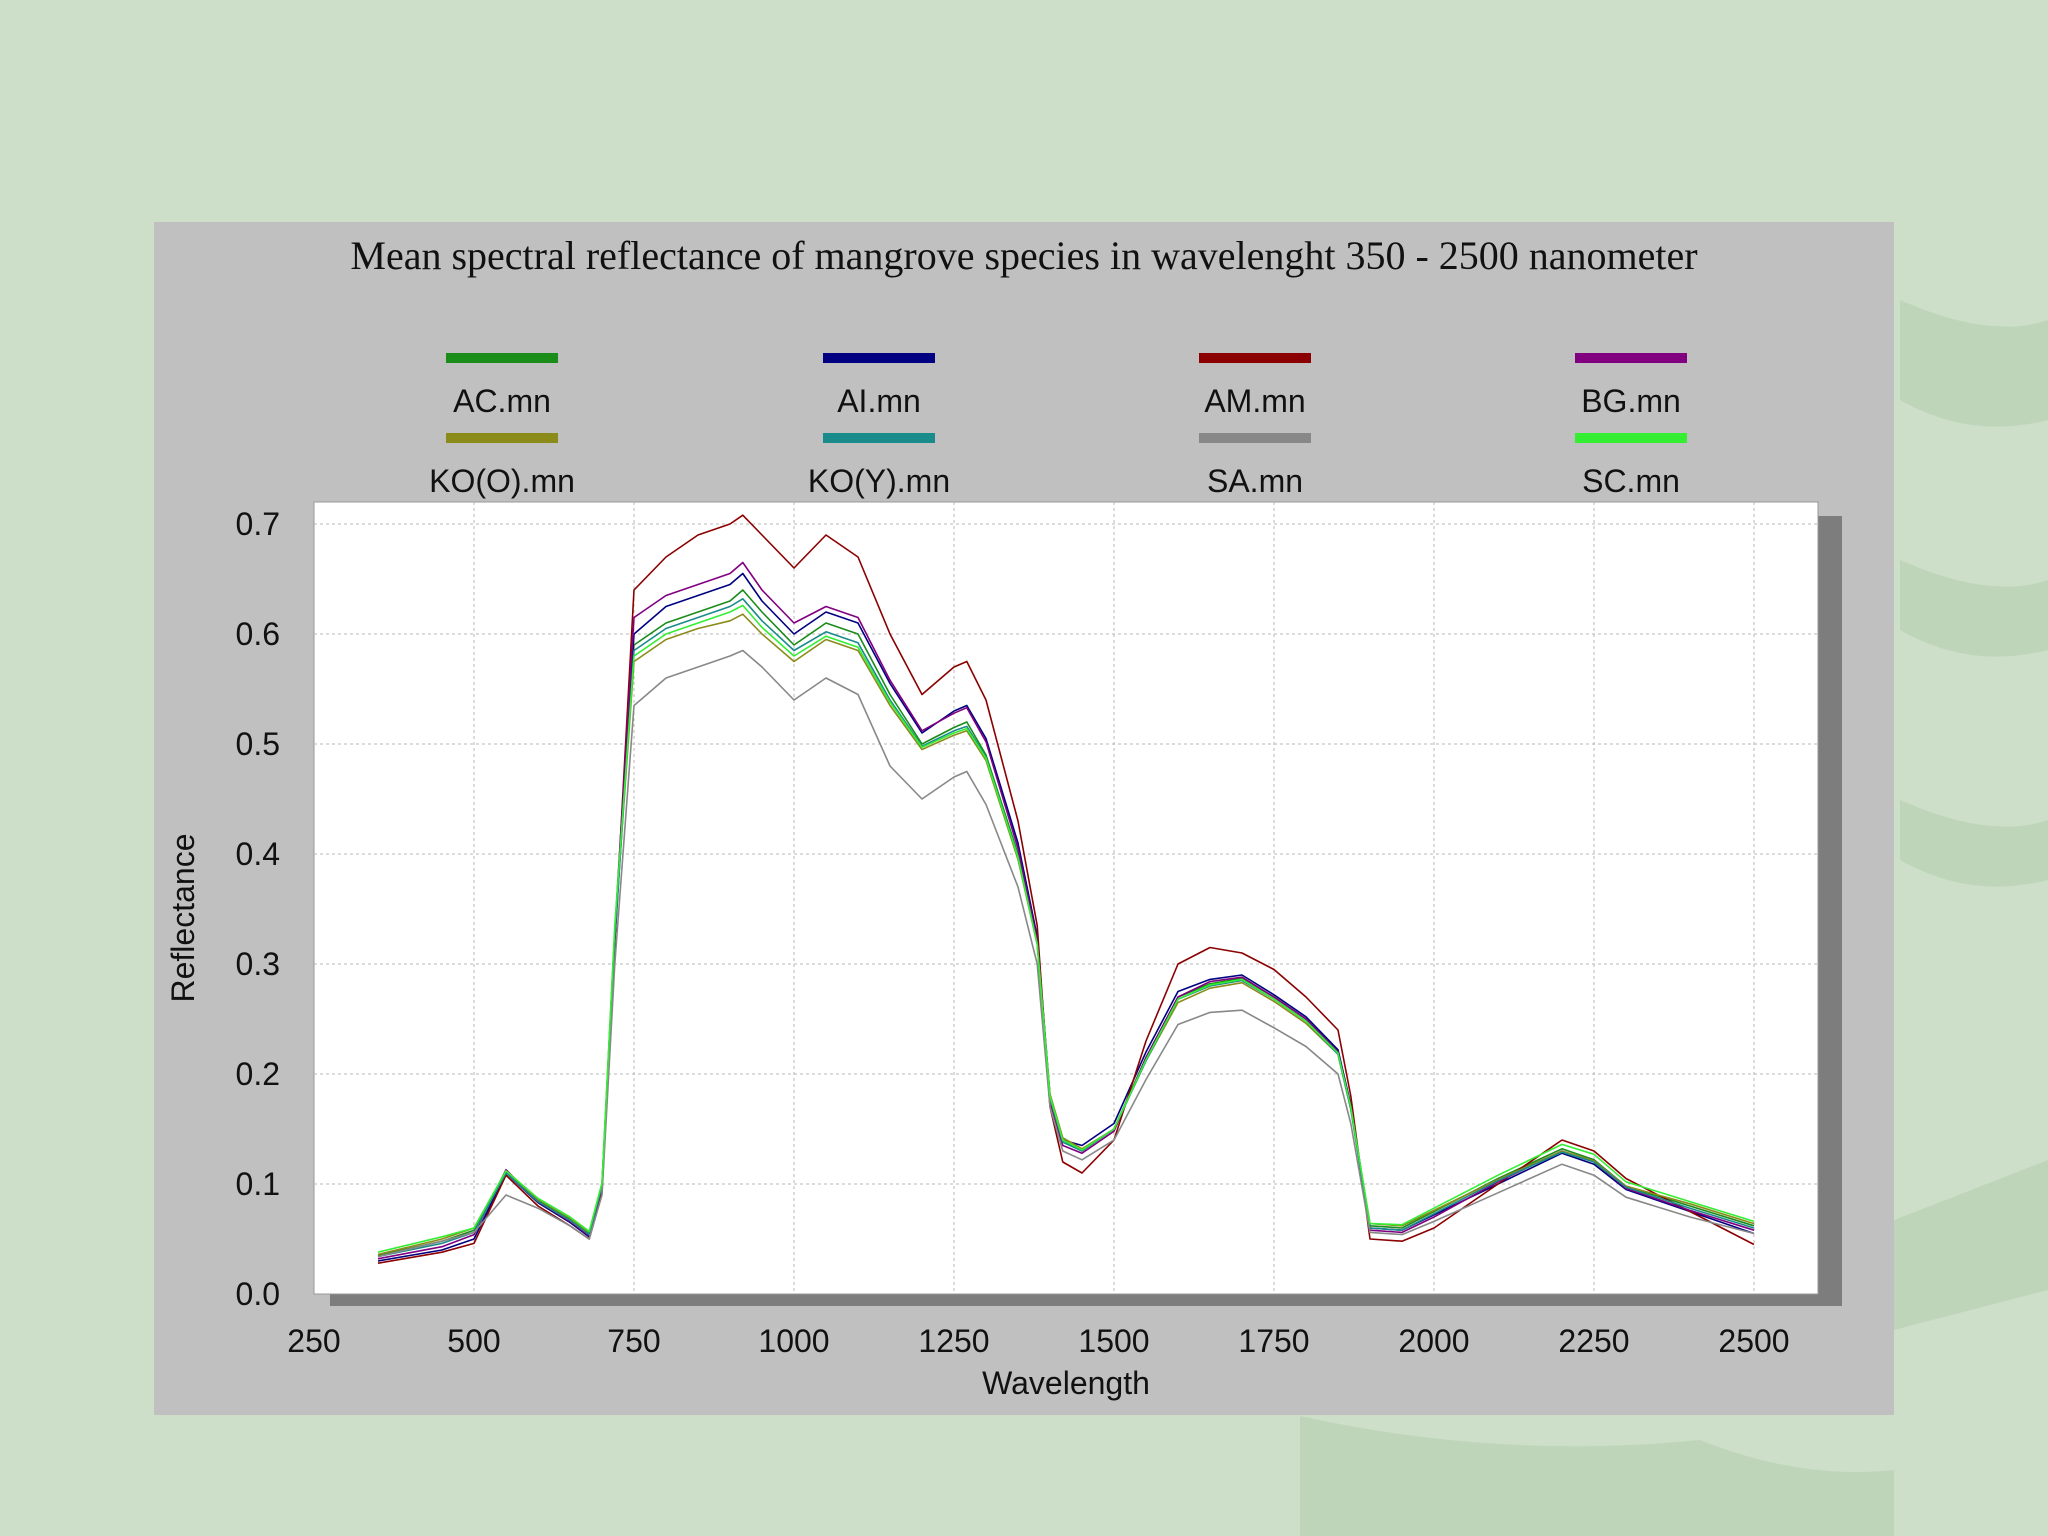 This screenshot has width=2048, height=1536. I want to click on x-tick-label: 1250, so click(953, 1341).